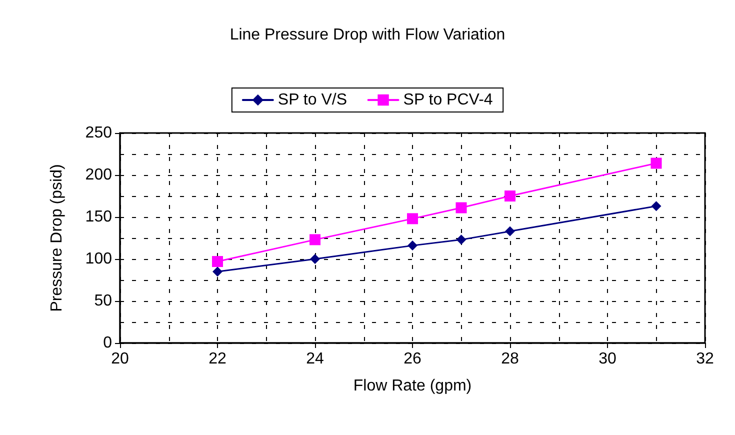 Image resolution: width=735 pixels, height=435 pixels. I want to click on x-tick-label: 24, so click(315, 359).